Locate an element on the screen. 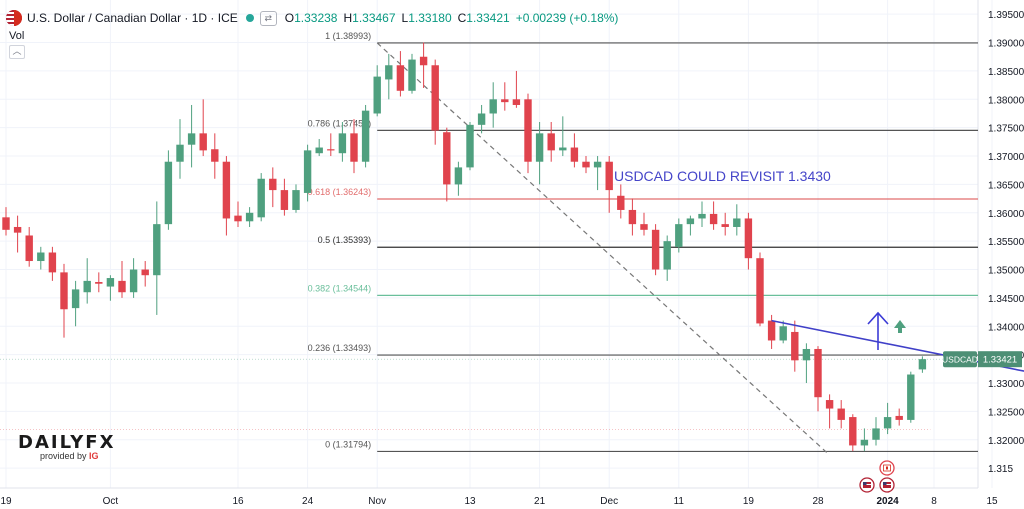 Image resolution: width=1024 pixels, height=509 pixels. y-tick-label: 1.37000 is located at coordinates (1006, 157).